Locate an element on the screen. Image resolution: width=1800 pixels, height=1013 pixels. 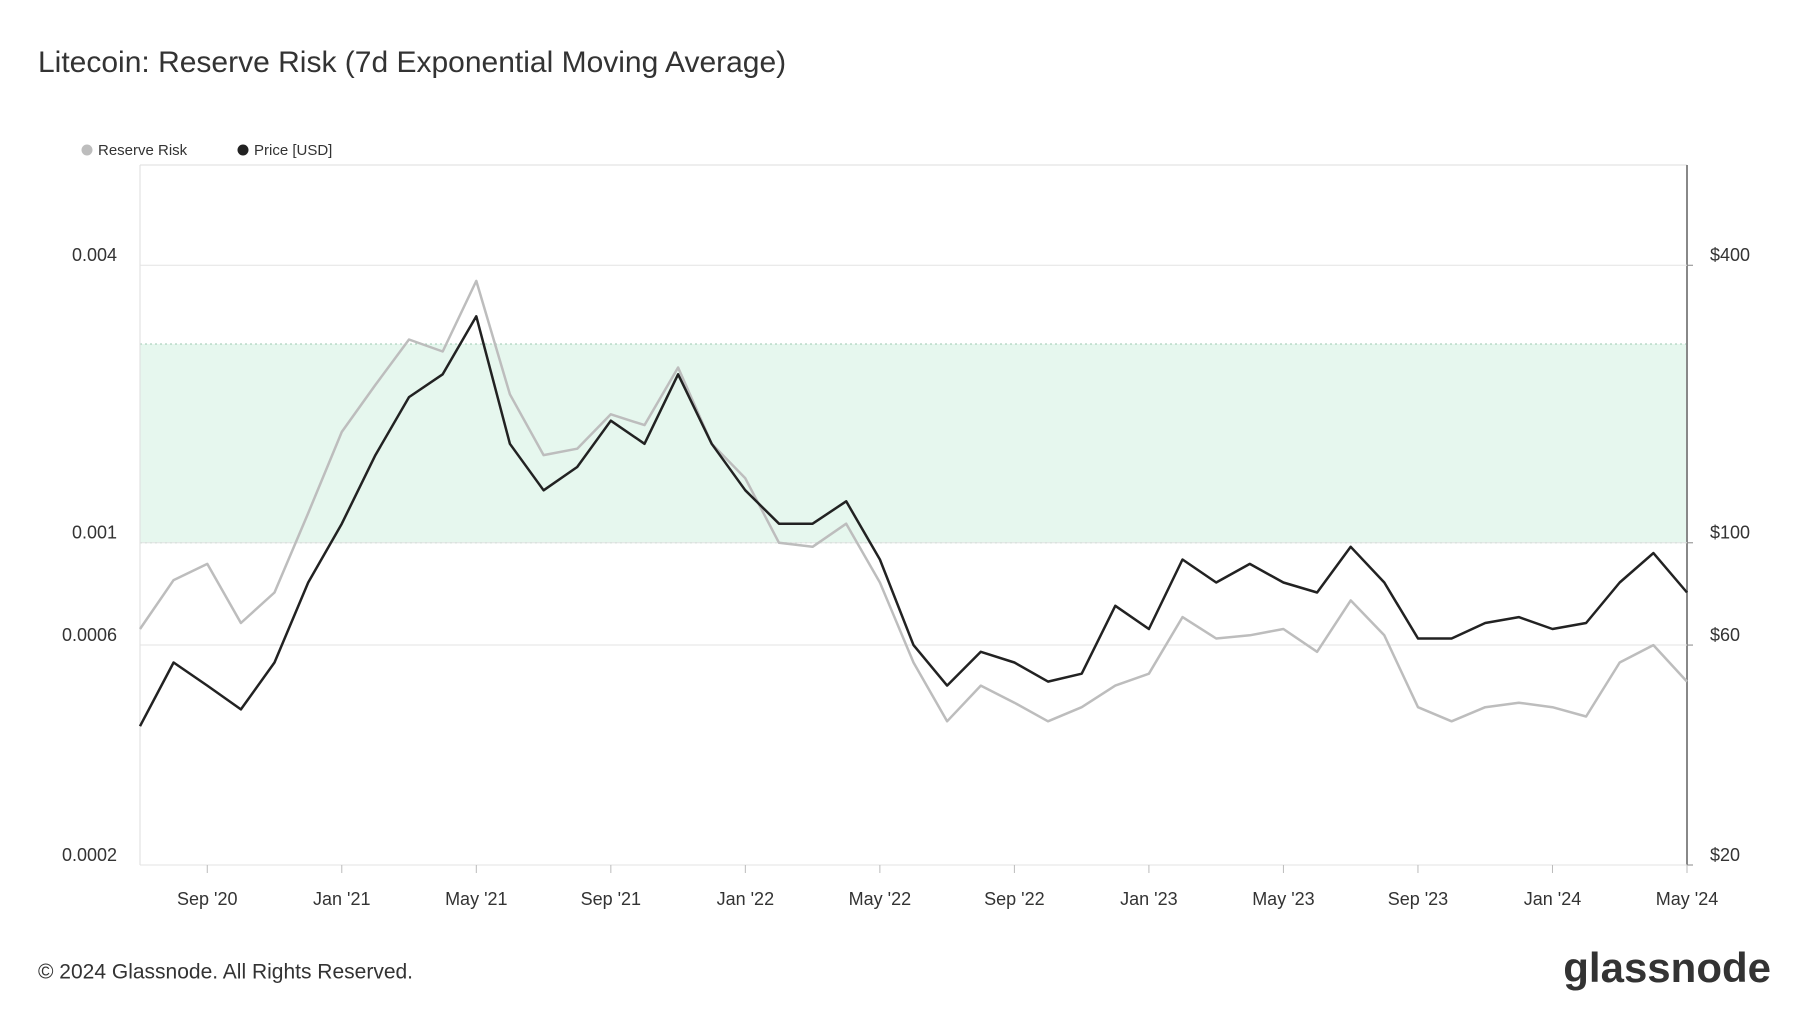
y-tick-label: 0.0002 is located at coordinates (89, 855).